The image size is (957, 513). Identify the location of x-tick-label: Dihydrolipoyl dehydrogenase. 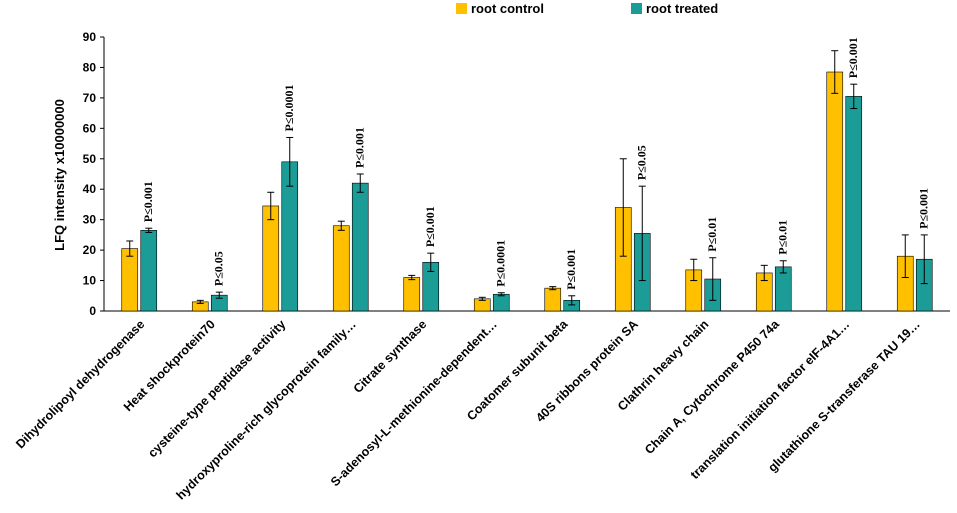
(80, 384).